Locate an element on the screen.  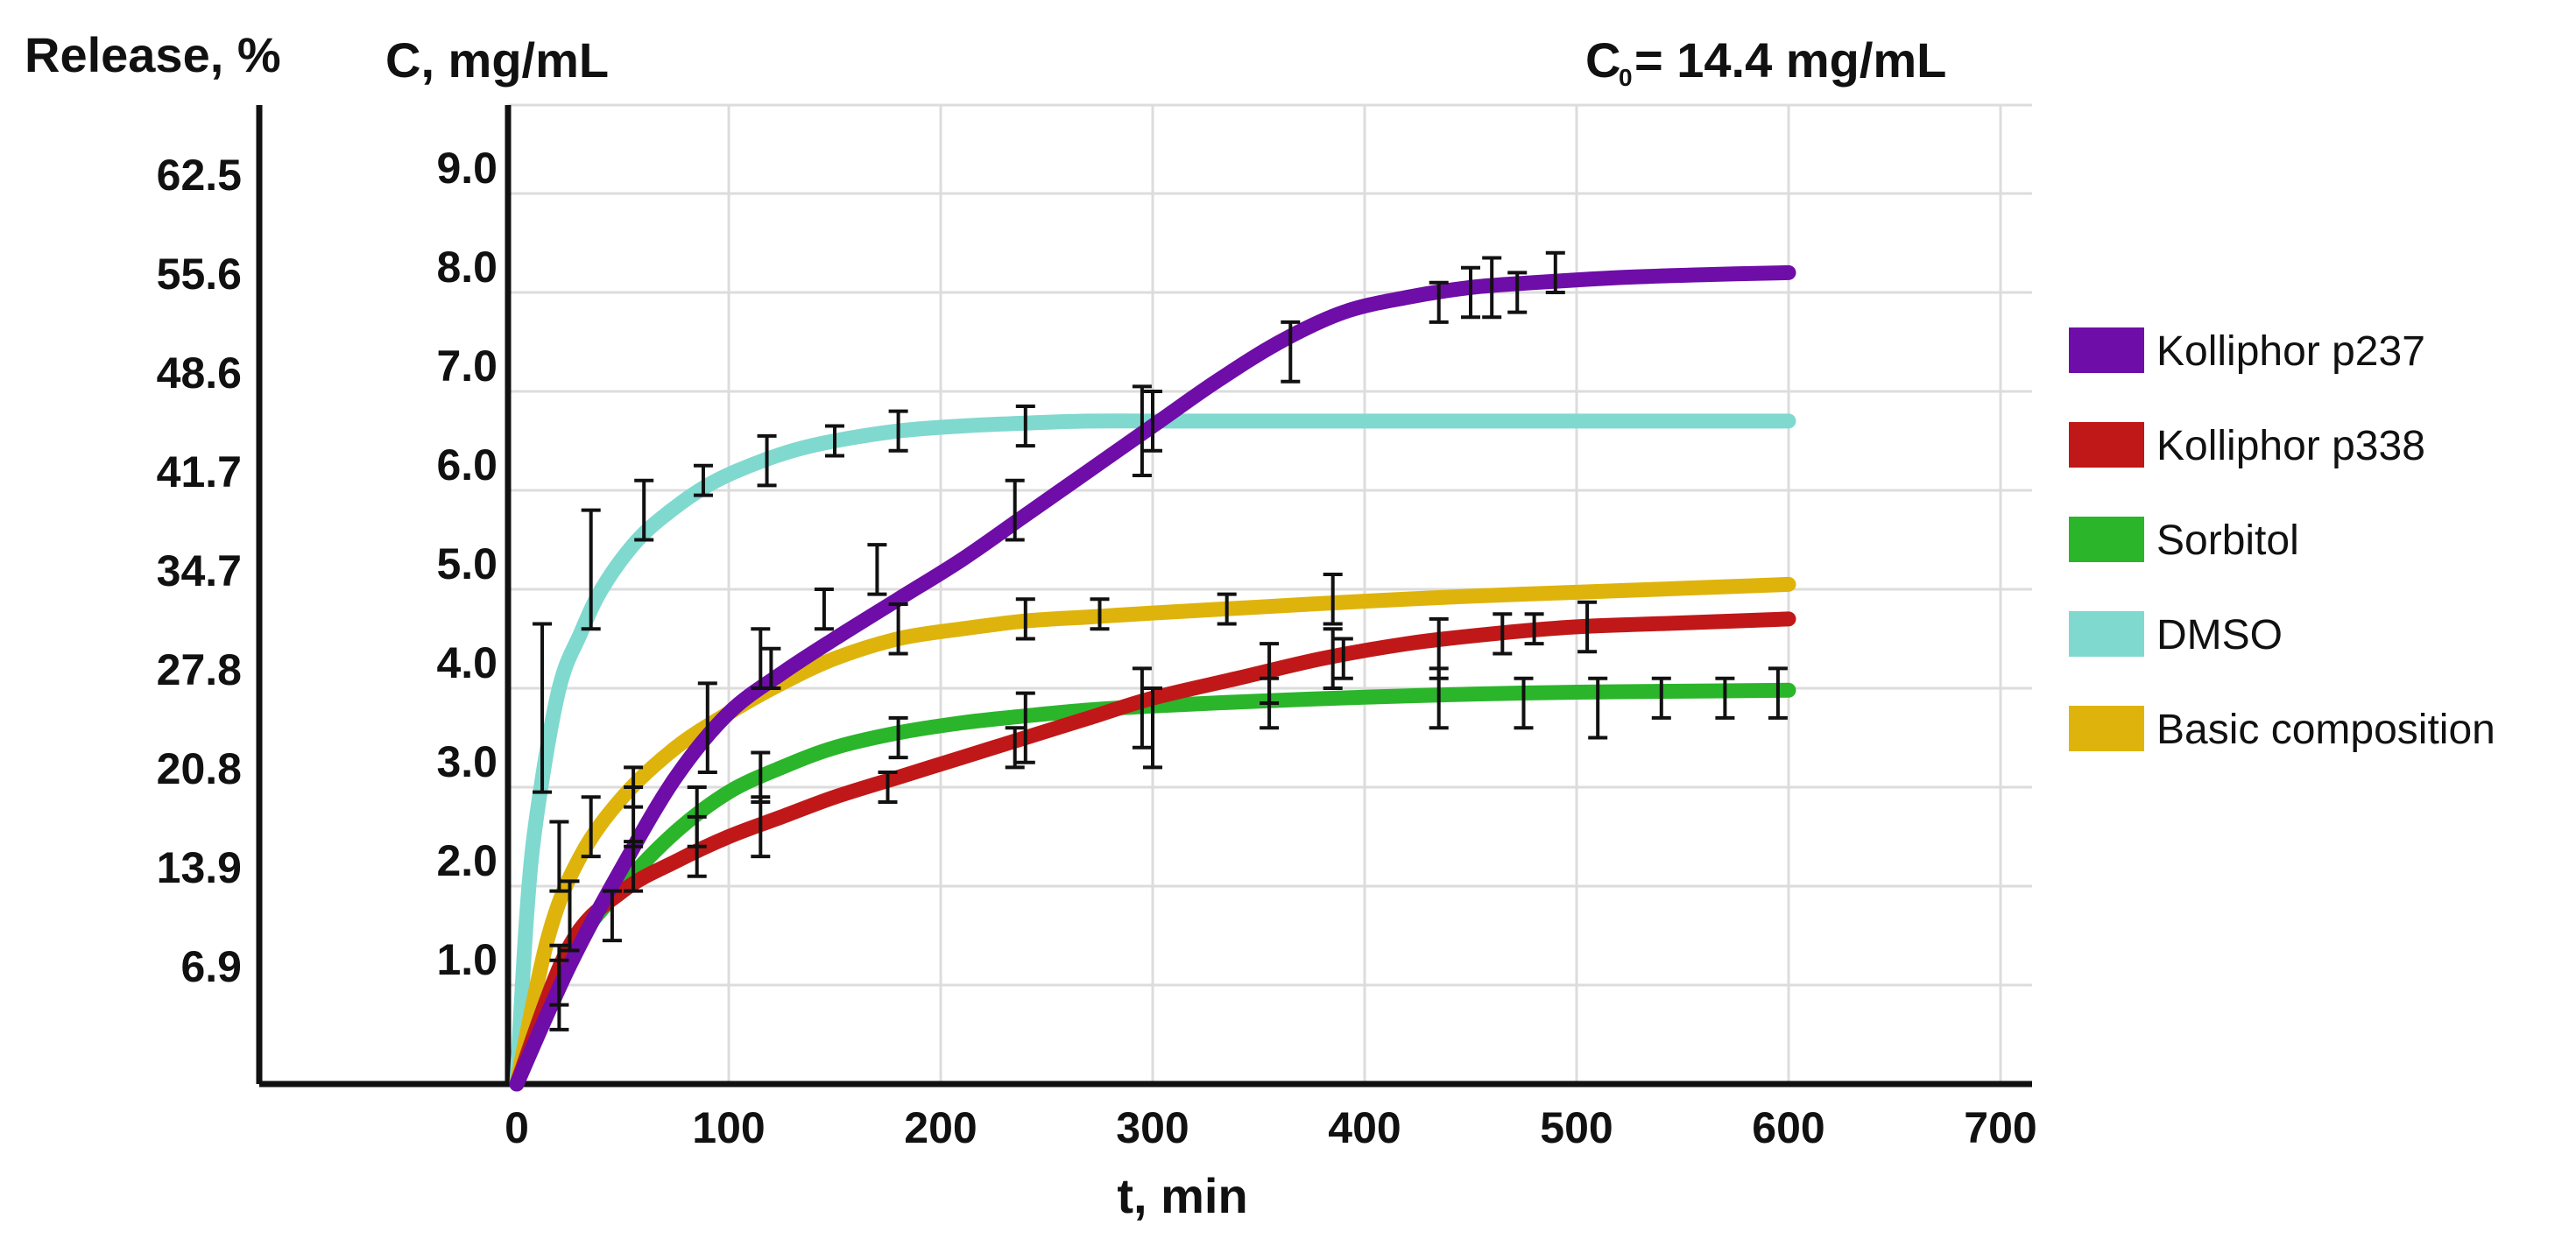
y-tick-label: 6.0 is located at coordinates (467, 464).